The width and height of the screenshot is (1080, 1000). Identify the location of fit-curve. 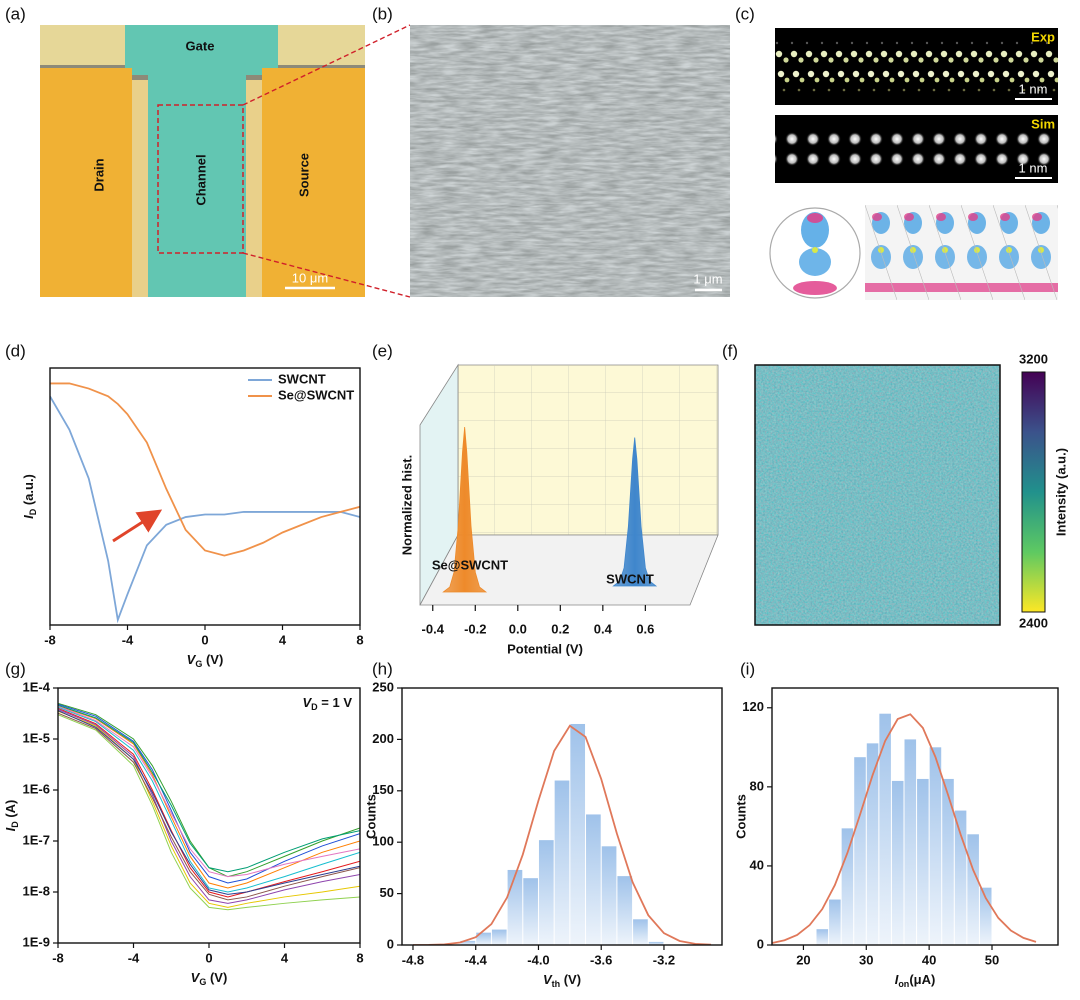
(562, 834).